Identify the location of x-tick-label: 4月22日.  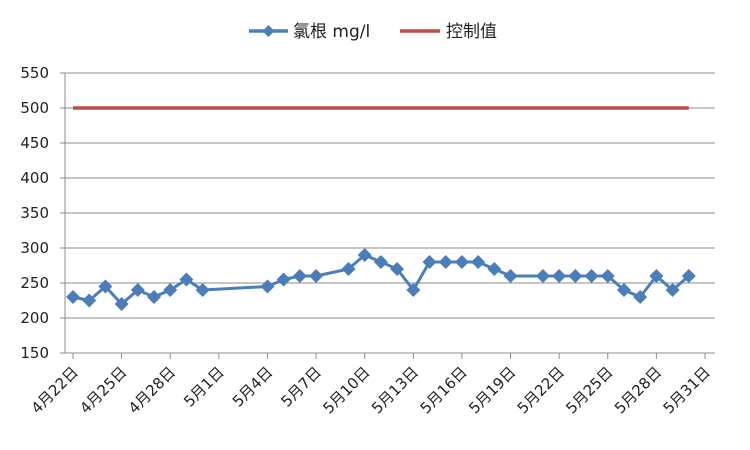
(55, 390).